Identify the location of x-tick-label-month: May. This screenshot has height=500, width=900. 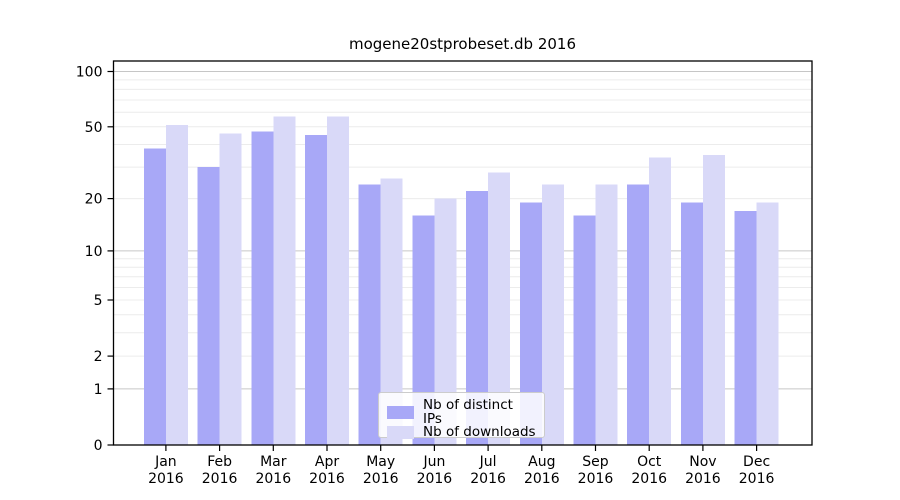
(380, 462).